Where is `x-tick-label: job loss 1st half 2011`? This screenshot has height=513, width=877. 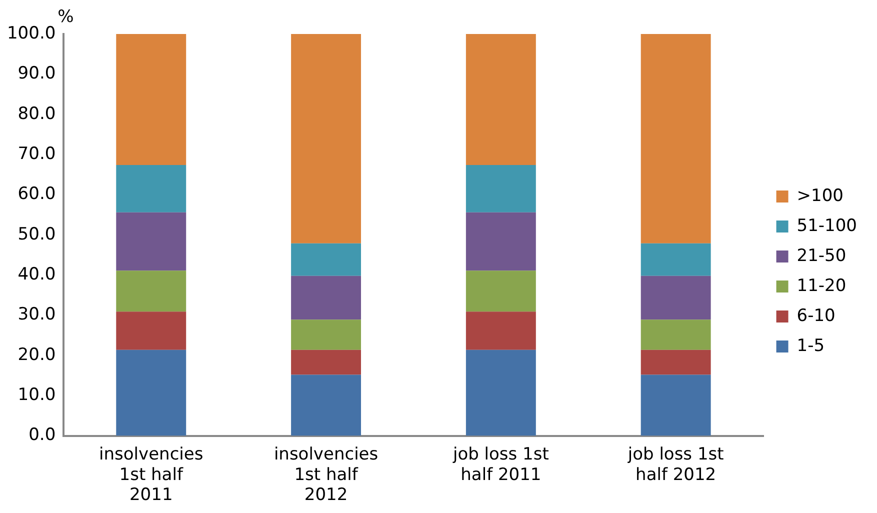
x-tick-label: job loss 1st half 2011 is located at coordinates (501, 464).